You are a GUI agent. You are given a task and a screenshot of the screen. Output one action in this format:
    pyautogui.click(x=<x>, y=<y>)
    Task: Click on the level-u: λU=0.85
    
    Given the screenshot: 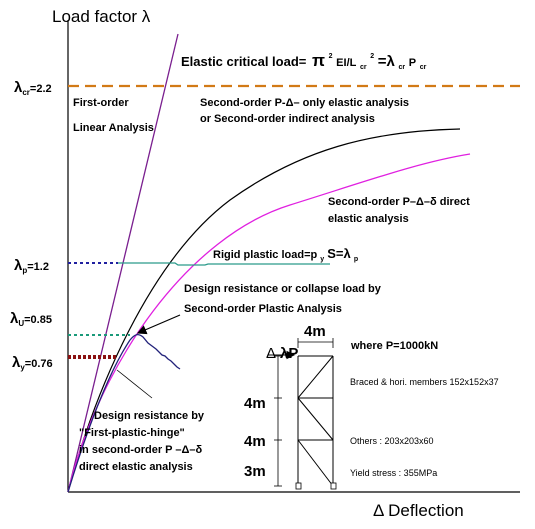 What is the action you would take?
    pyautogui.click(x=31, y=319)
    